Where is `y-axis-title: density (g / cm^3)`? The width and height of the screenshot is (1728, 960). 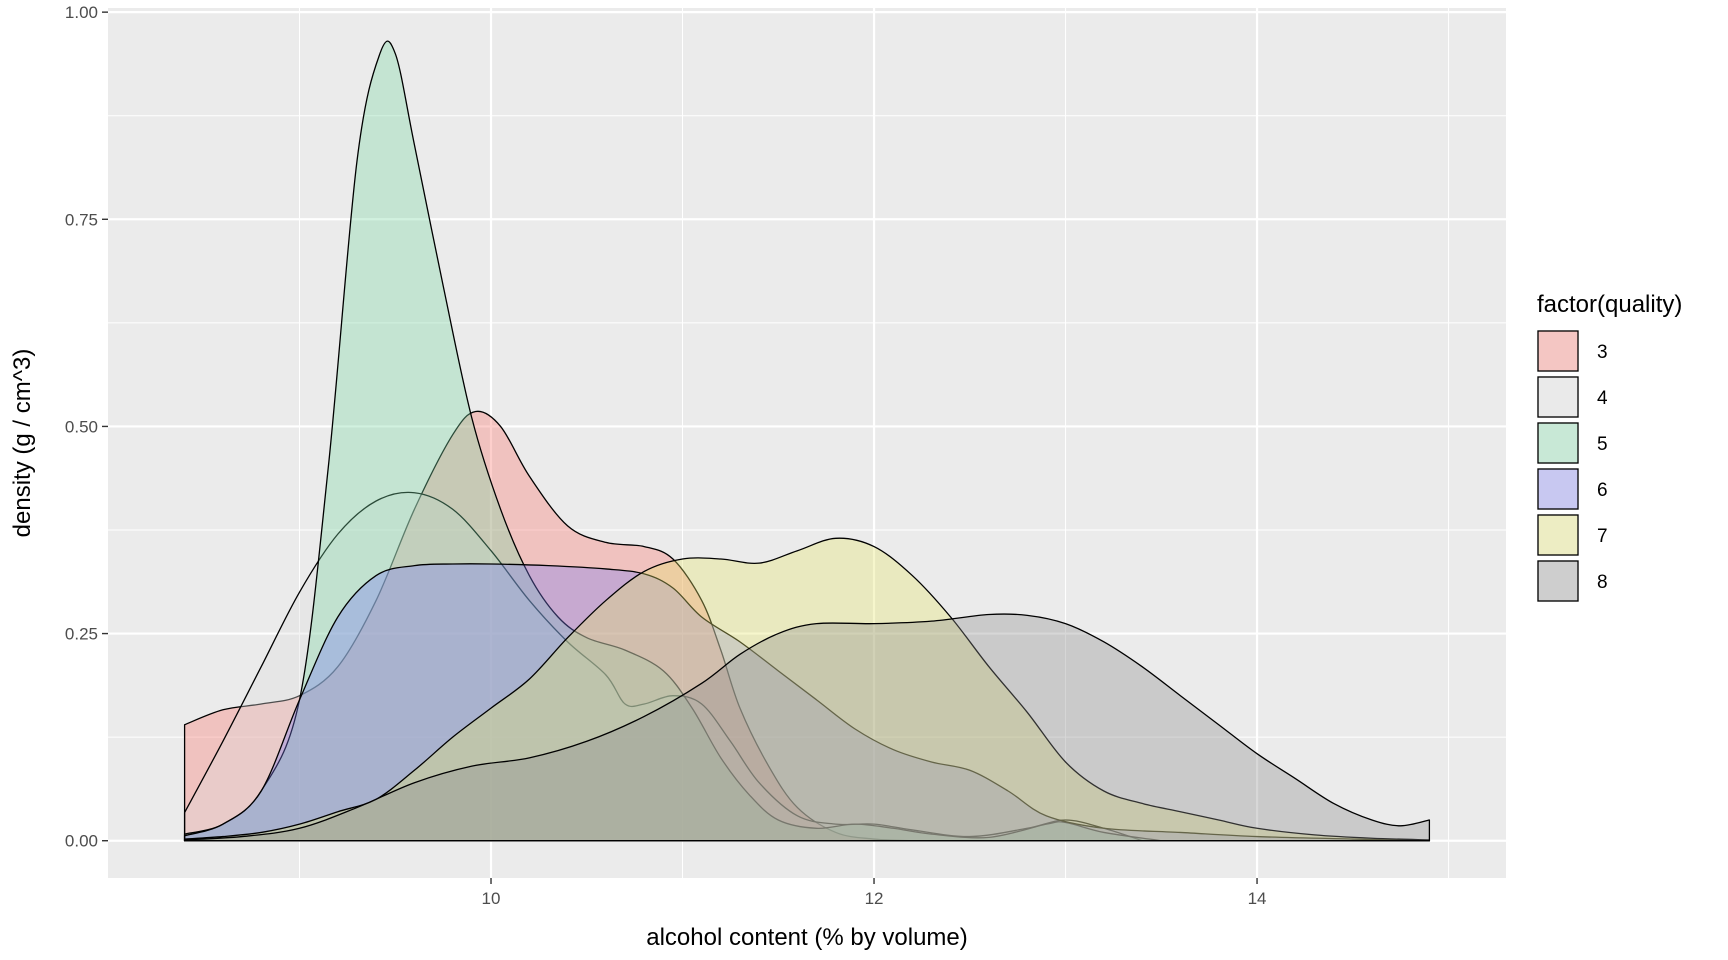 y-axis-title: density (g / cm^3) is located at coordinates (22, 443).